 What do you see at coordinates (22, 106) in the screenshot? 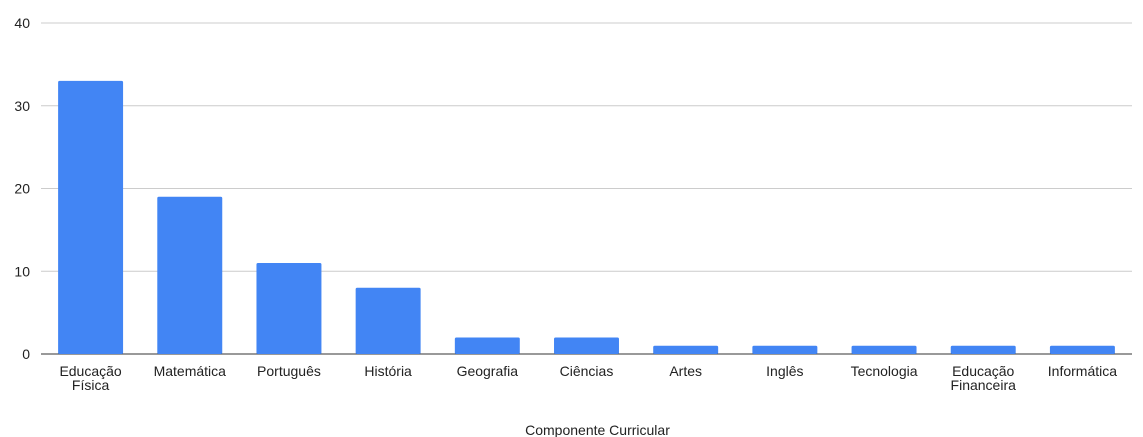
I see `y-tick-label-30: 30` at bounding box center [22, 106].